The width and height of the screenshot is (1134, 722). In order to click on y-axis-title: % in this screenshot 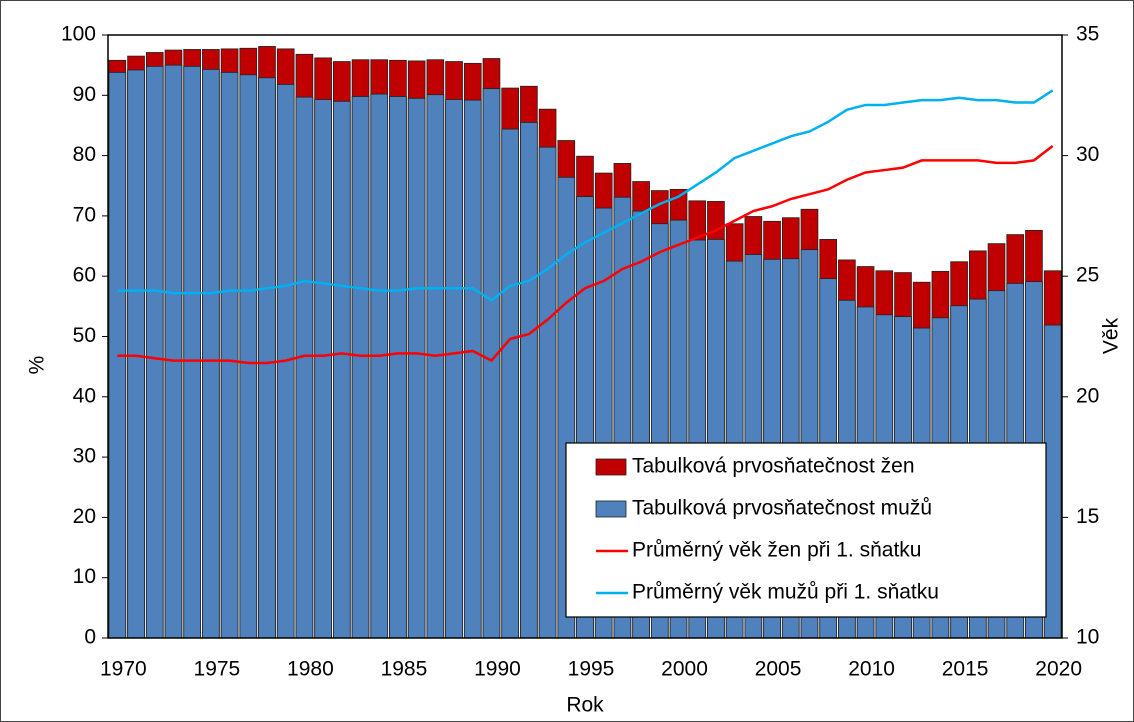, I will do `click(37, 365)`.